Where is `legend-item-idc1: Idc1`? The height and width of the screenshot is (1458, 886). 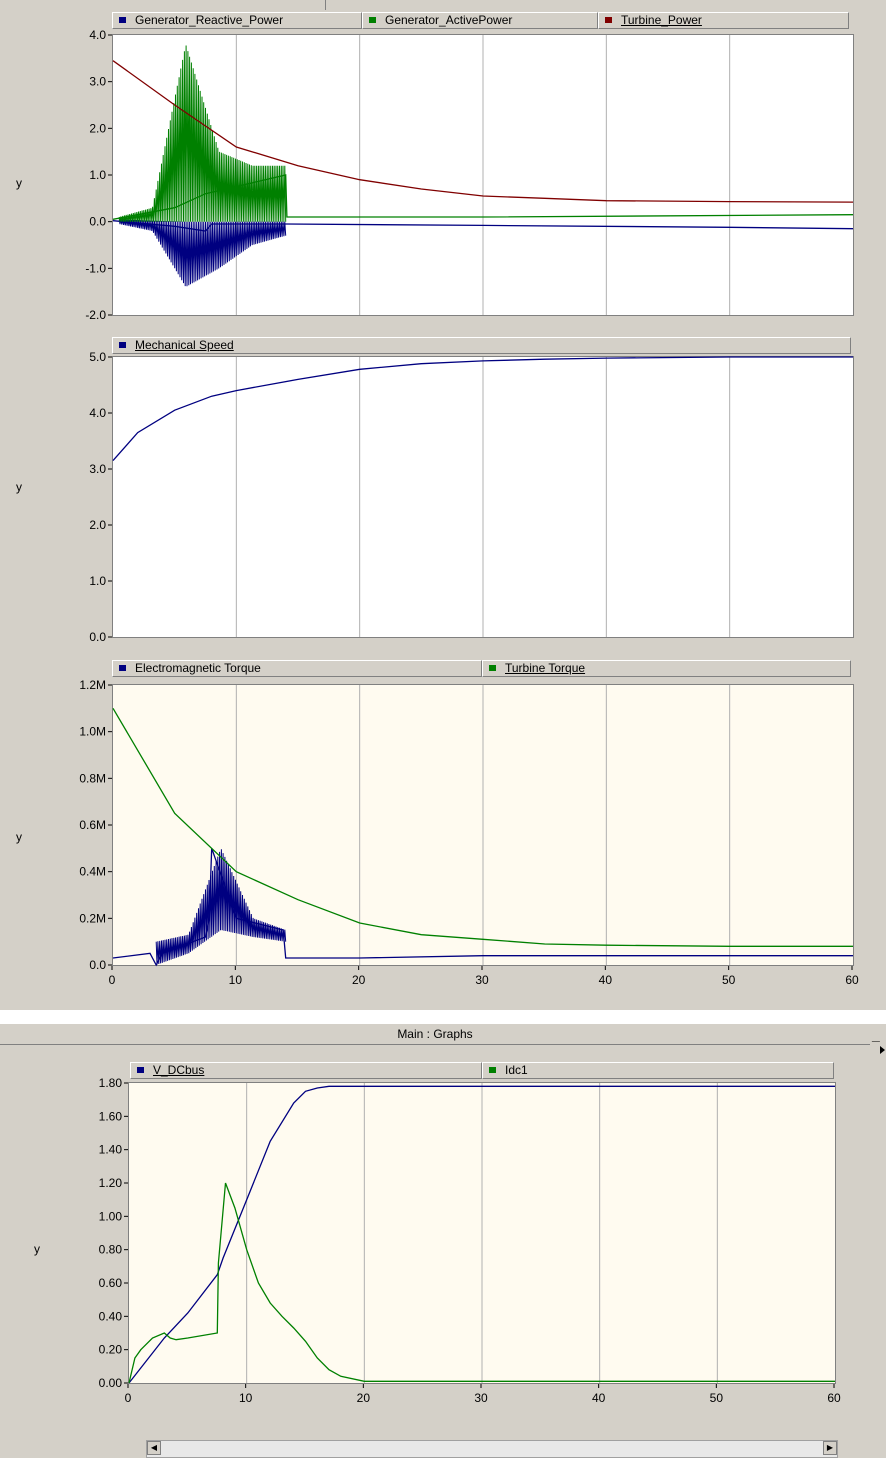 legend-item-idc1: Idc1 is located at coordinates (658, 1070).